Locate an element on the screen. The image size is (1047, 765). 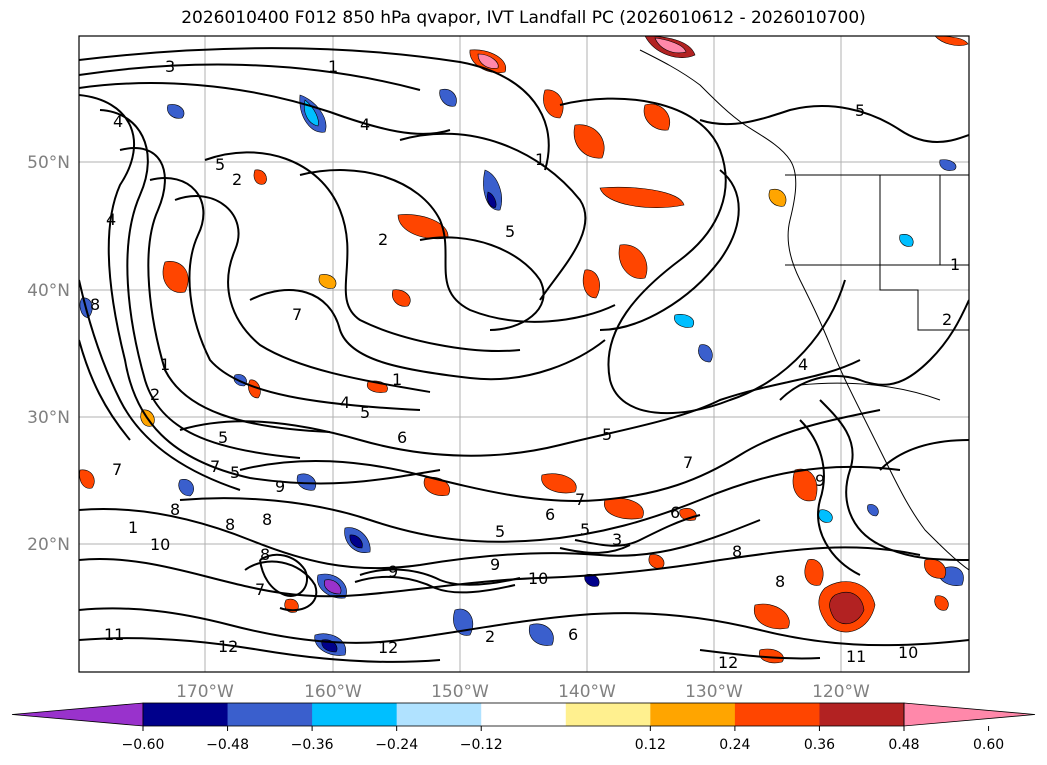
colorbar-tick-label: −0.48 is located at coordinates (227, 745).